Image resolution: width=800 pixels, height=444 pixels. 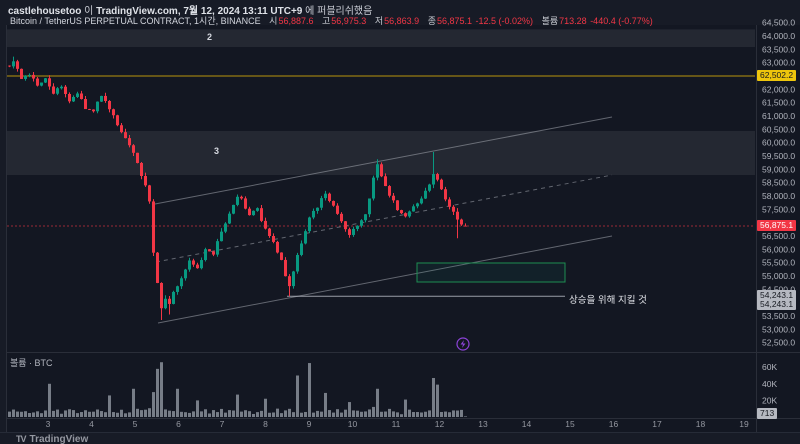 What do you see at coordinates (222, 424) in the screenshot?
I see `time-tick-label: 7` at bounding box center [222, 424].